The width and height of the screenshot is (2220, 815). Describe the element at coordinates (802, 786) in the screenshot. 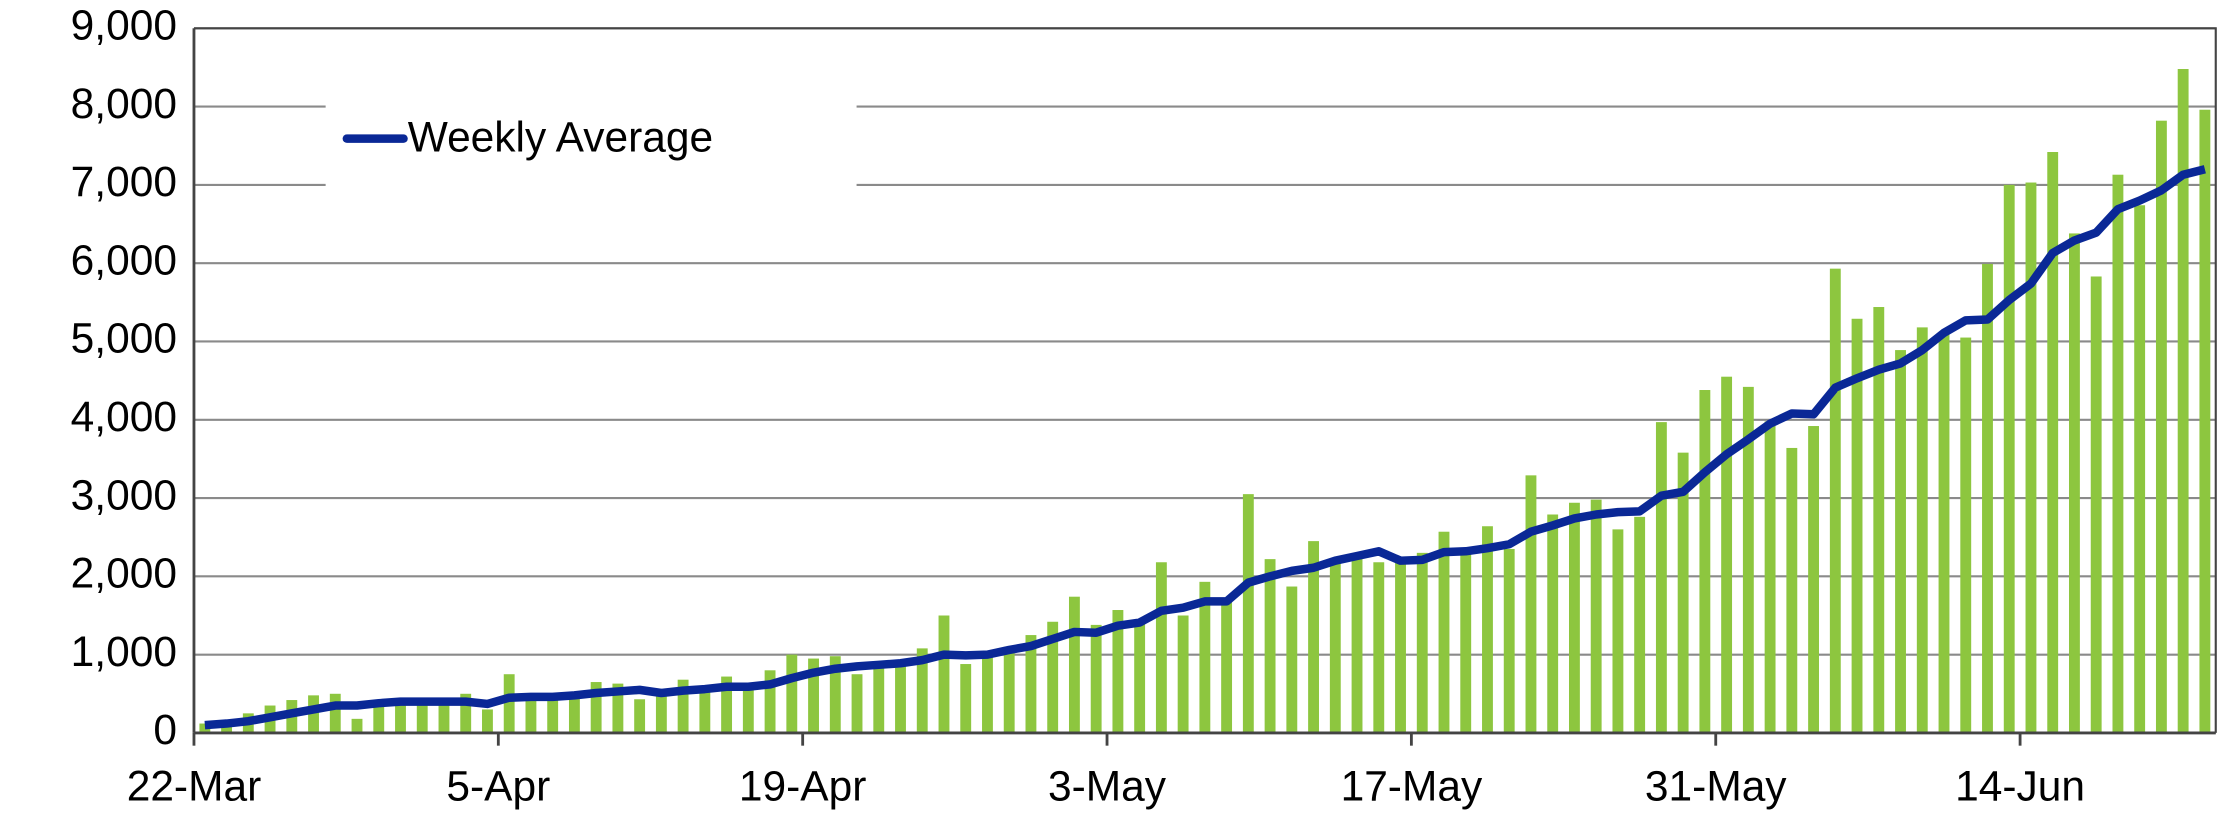

I see `x-tick-label: 19-Apr` at that location.